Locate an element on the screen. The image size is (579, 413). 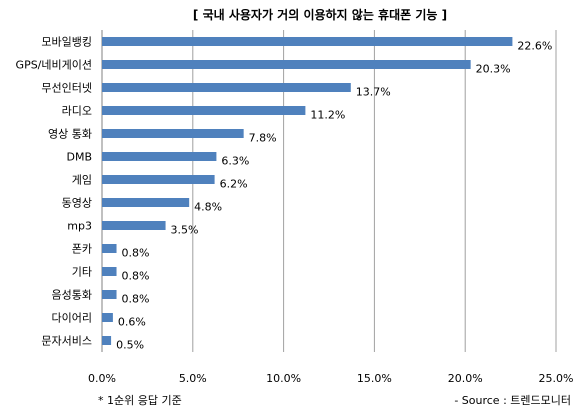
category-label: 영상 통화 is located at coordinates (70, 134).